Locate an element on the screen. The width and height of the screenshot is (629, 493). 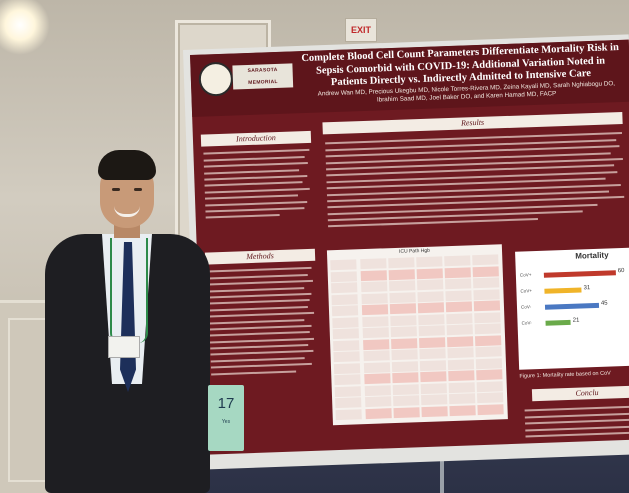
conclusions-text is located at coordinates (576, 421).